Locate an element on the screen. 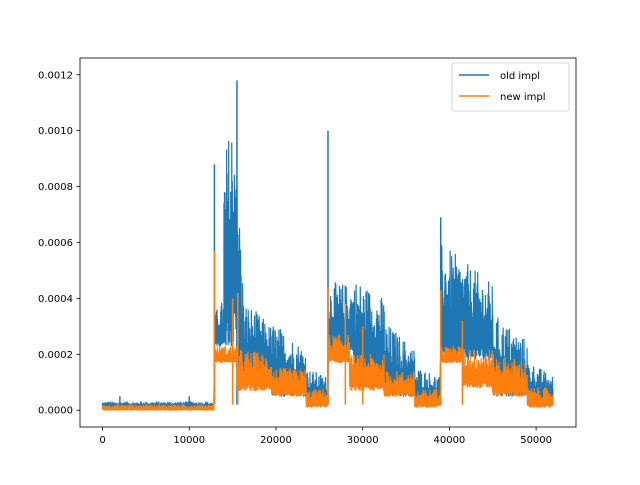 The height and width of the screenshot is (485, 640). x-tick-label: 0 is located at coordinates (102, 440).